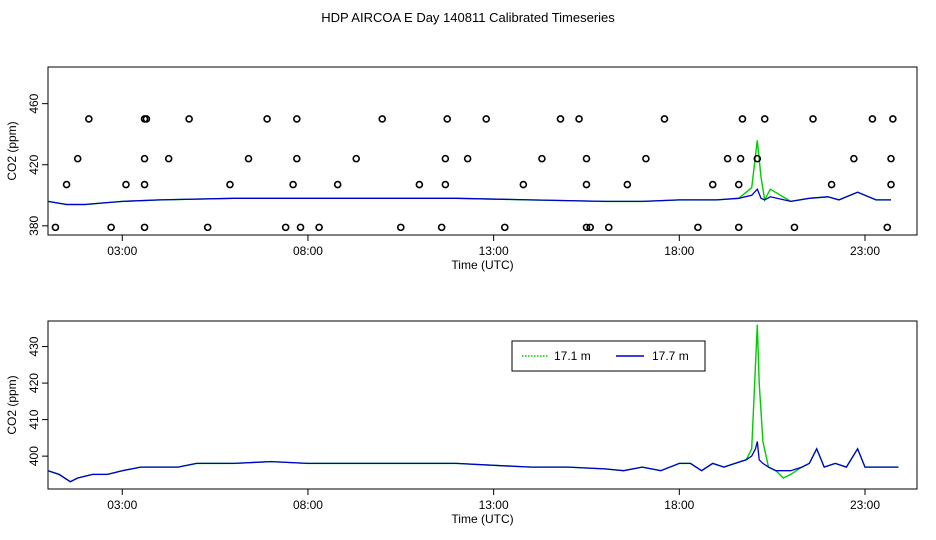 The image size is (936, 540). Describe the element at coordinates (34, 226) in the screenshot. I see `y-tick-label: 380` at that location.